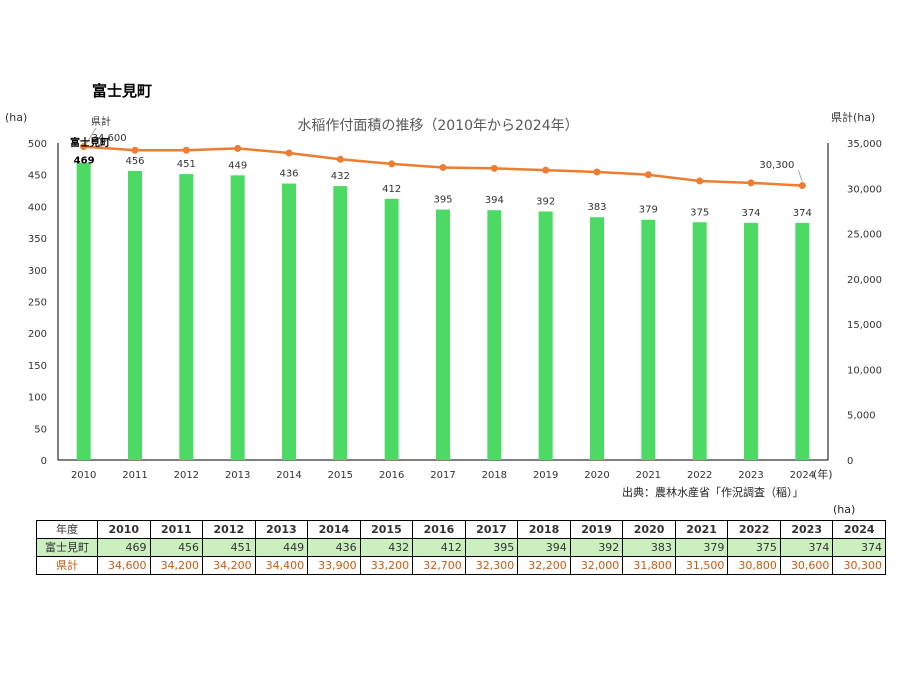 The image size is (912, 684). I want to click on left-tick-label: 100, so click(37, 398).